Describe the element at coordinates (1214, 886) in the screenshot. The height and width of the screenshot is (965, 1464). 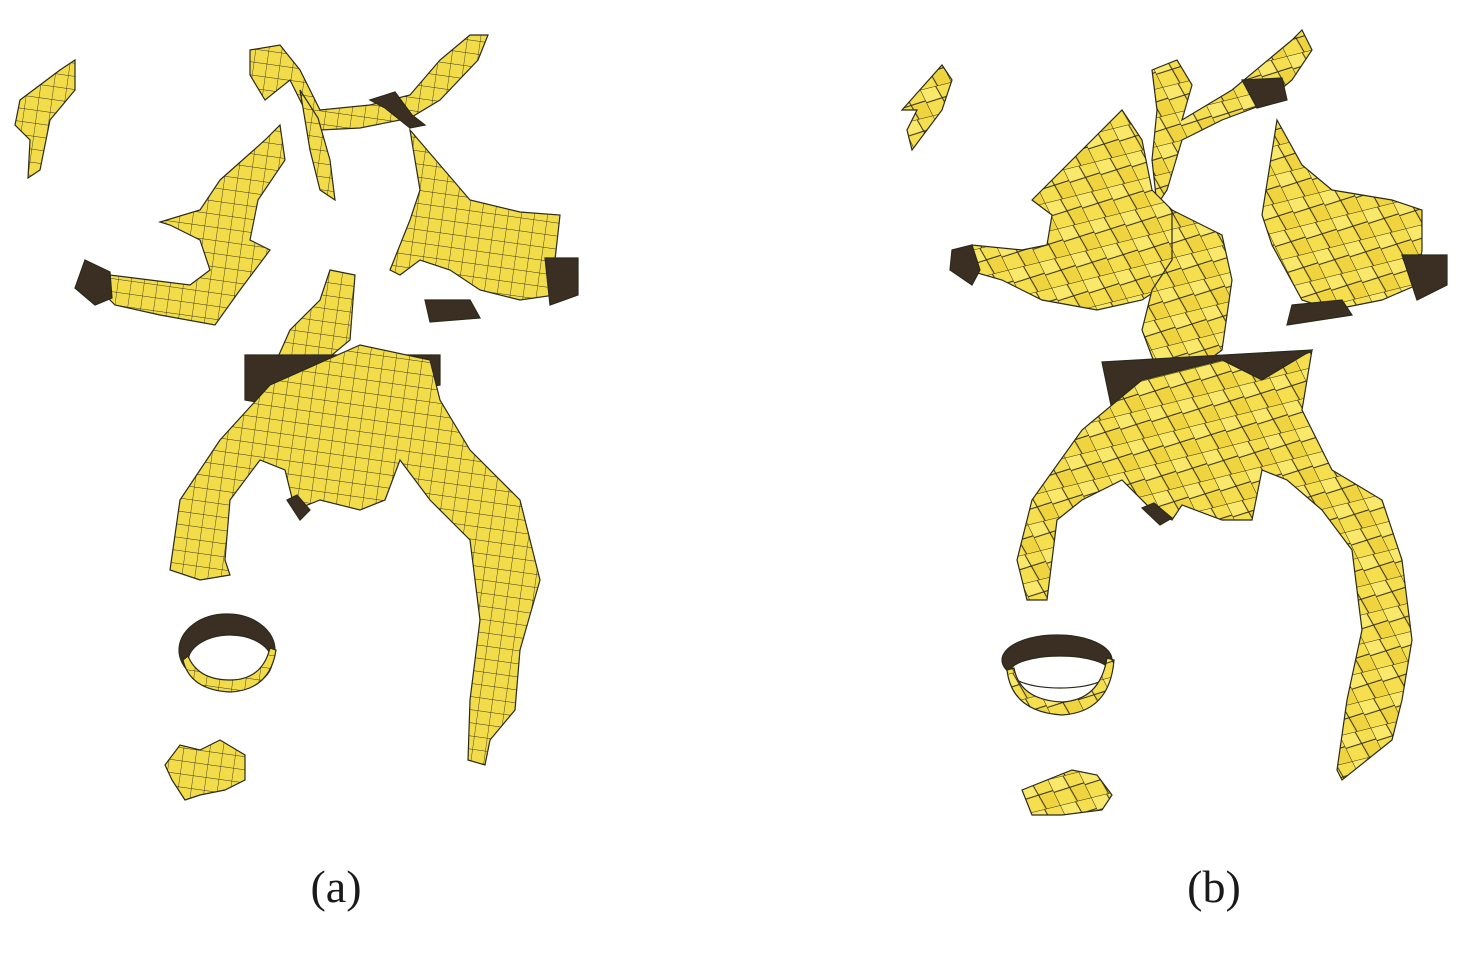
I see `caption-b: (b)` at that location.